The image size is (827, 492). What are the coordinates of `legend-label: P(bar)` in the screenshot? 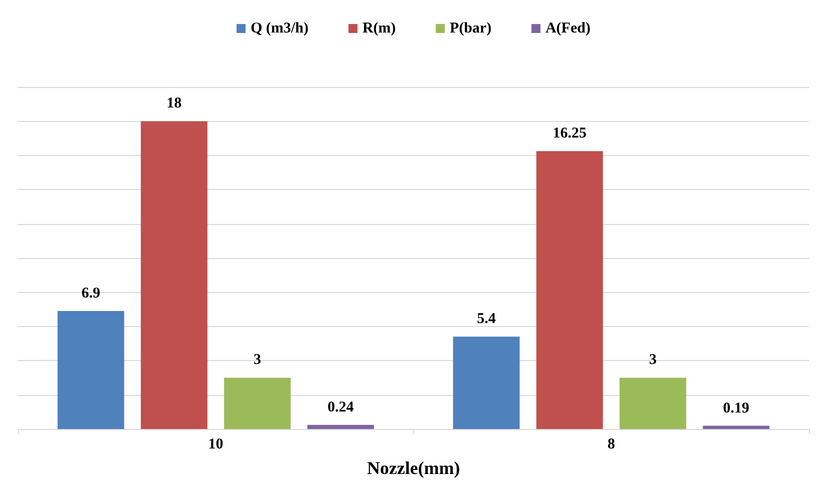 It's located at (471, 28).